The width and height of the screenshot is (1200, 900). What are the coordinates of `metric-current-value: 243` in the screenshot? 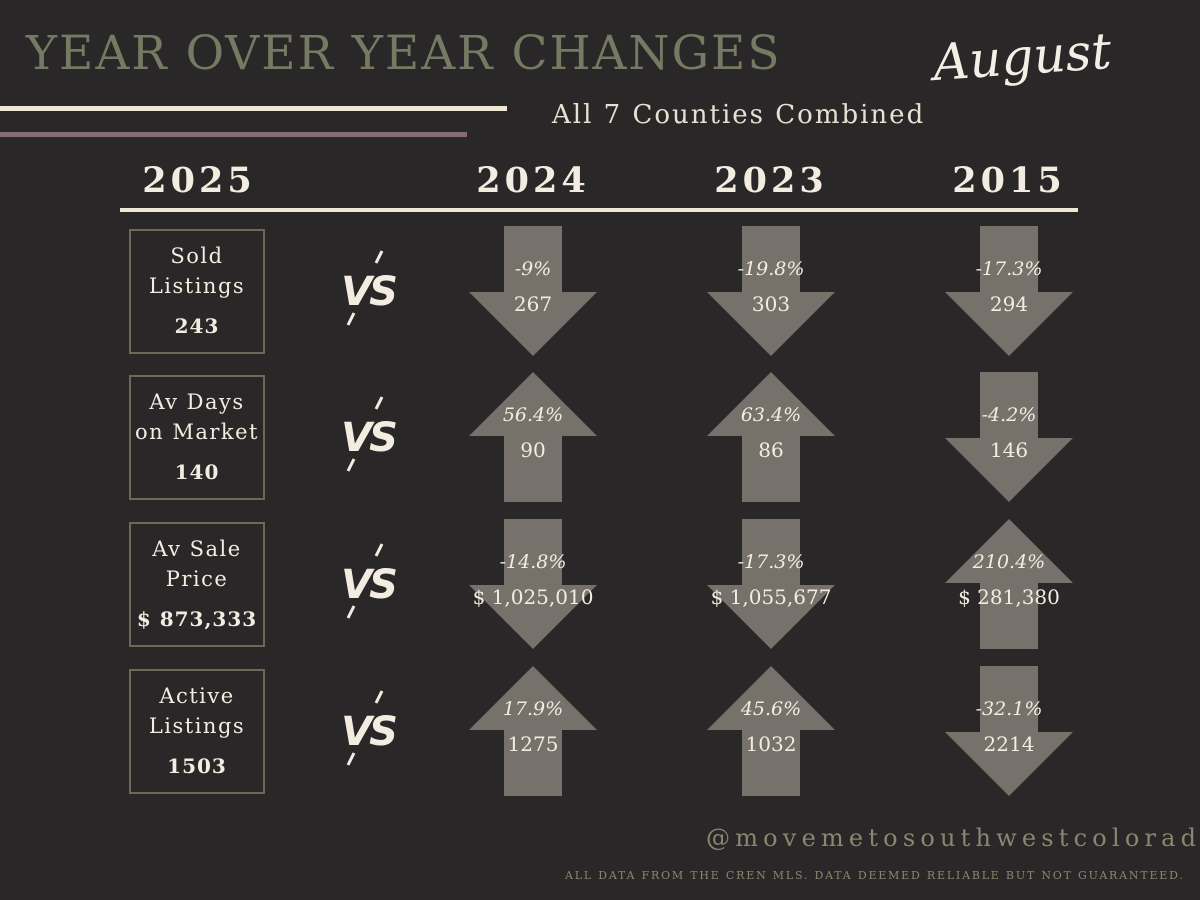 It's located at (197, 326).